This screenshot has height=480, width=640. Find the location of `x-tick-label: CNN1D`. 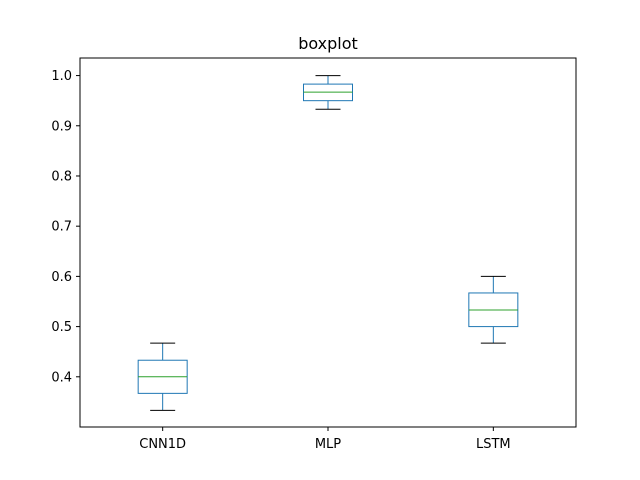

x-tick-label: CNN1D is located at coordinates (162, 444).